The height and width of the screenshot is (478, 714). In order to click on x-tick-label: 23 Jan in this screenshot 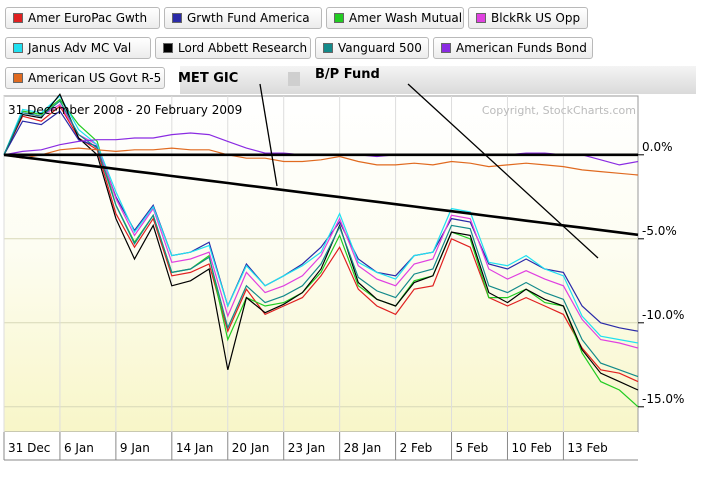, I will do `click(307, 448)`.